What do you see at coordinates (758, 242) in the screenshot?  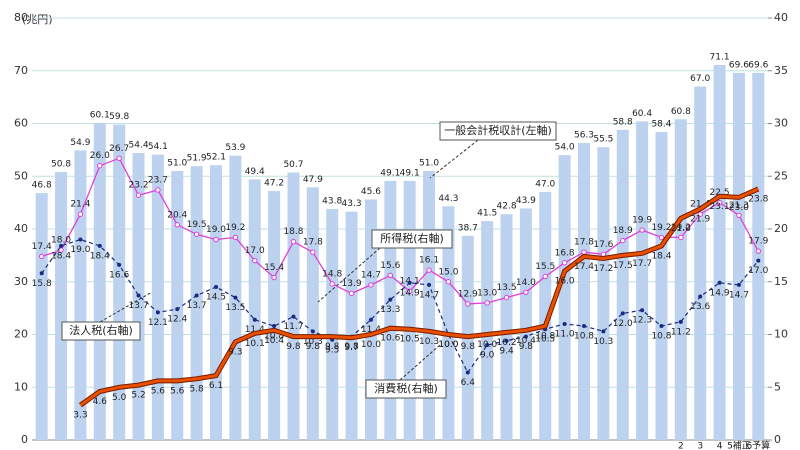 I see `point-label: 17.9` at bounding box center [758, 242].